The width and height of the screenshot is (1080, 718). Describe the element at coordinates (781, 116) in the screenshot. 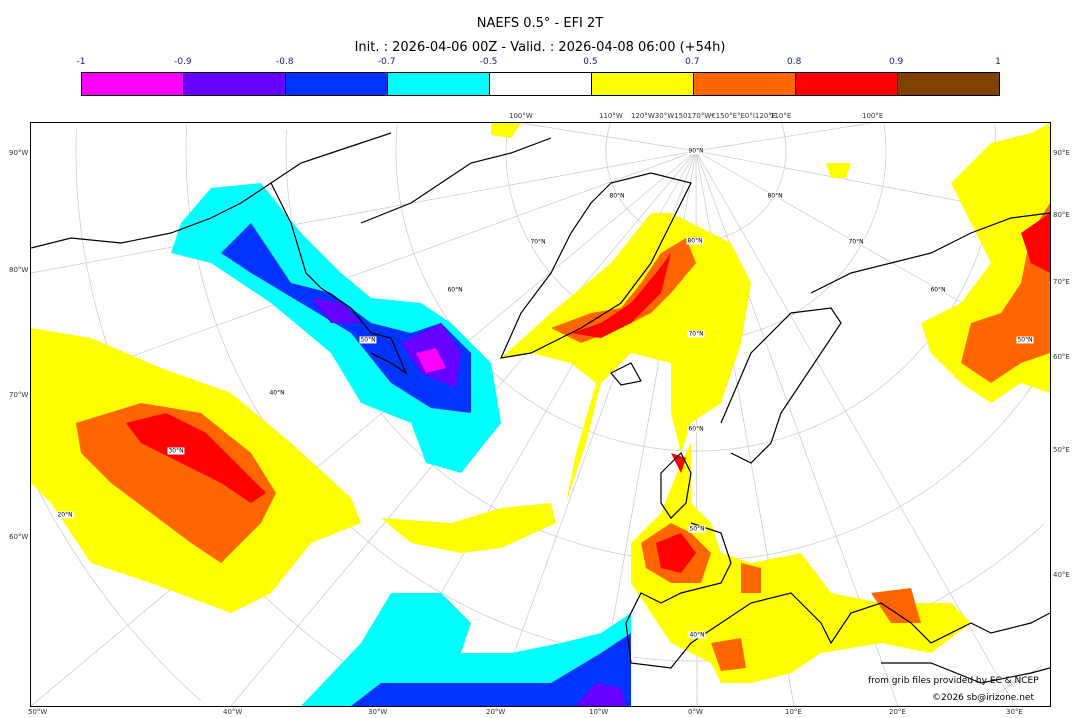

I see `lon-label-top: 110°E` at that location.